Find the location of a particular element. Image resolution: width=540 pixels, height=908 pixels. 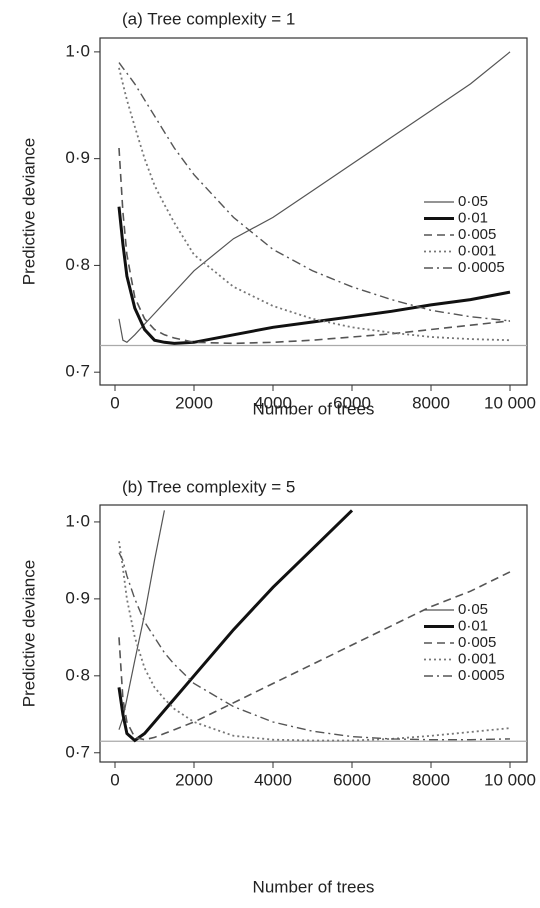

panel-title: (a) Tree complexity = 1 is located at coordinates (208, 18).